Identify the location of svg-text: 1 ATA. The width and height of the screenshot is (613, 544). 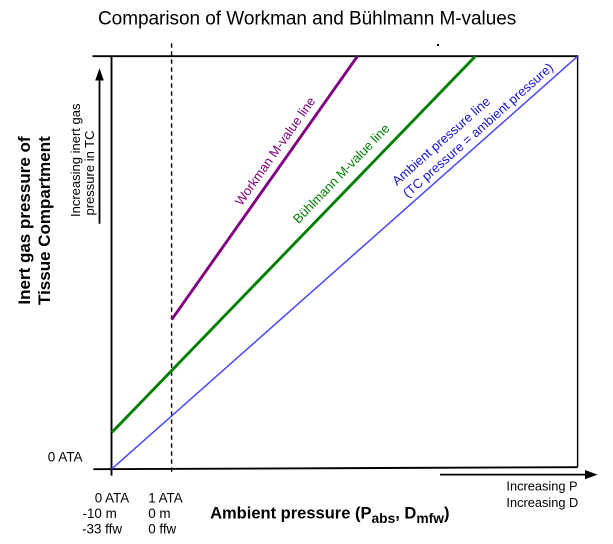
(165, 497).